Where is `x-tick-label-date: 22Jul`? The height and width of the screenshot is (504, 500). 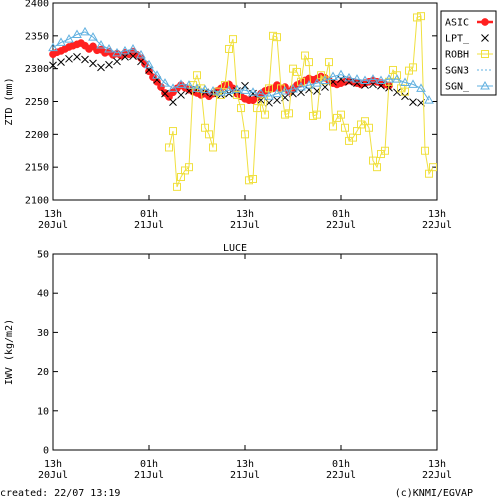
x-tick-label-date: 22Jul is located at coordinates (437, 225).